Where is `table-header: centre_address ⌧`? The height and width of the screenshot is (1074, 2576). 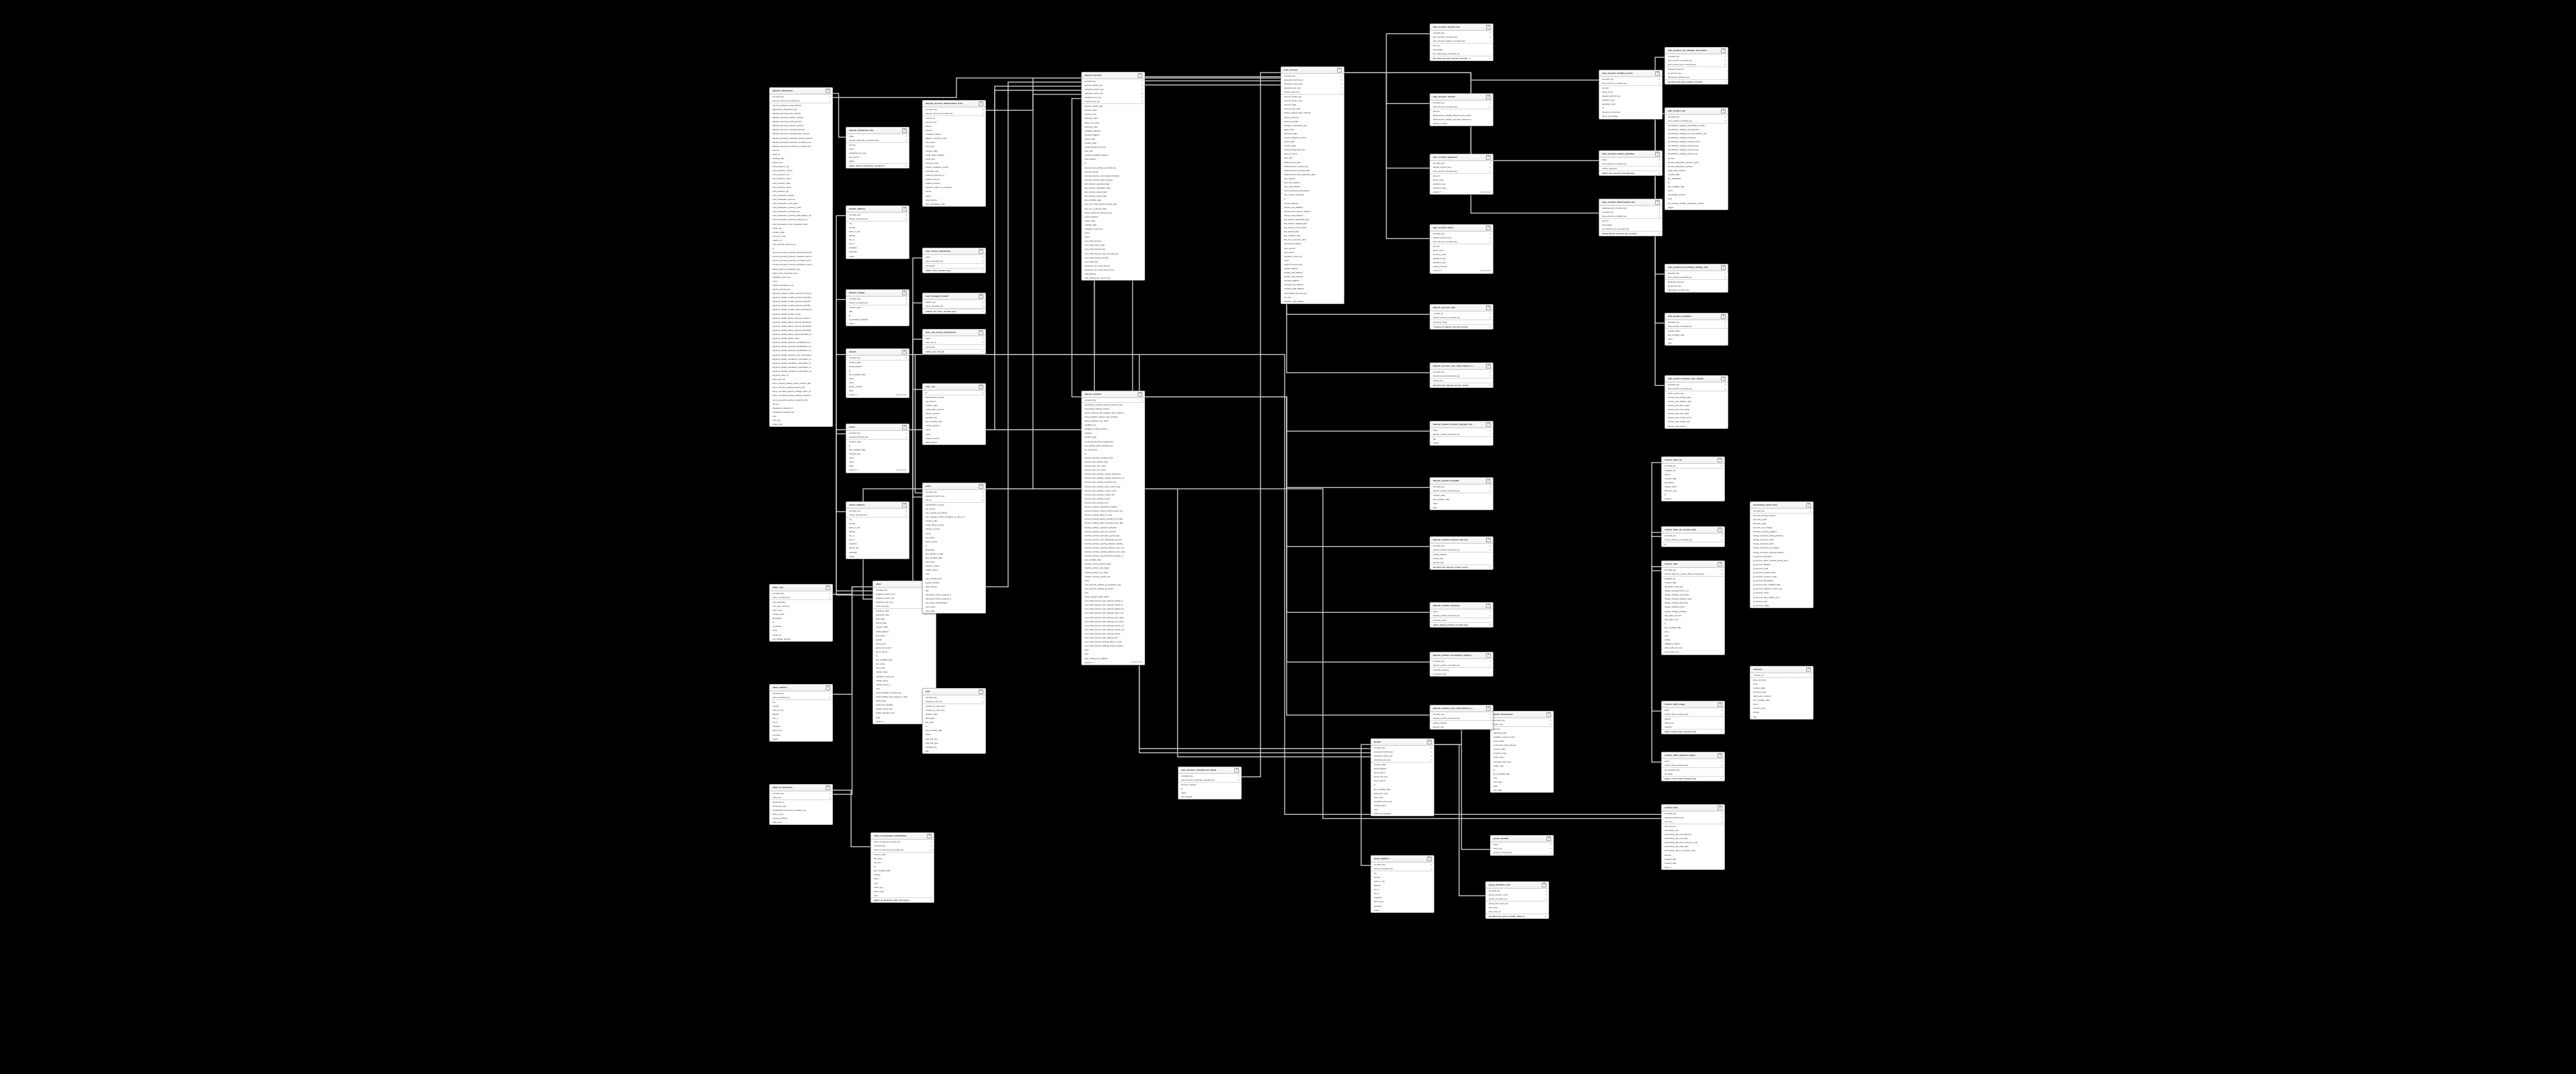 table-header: centre_address ⌧ is located at coordinates (877, 505).